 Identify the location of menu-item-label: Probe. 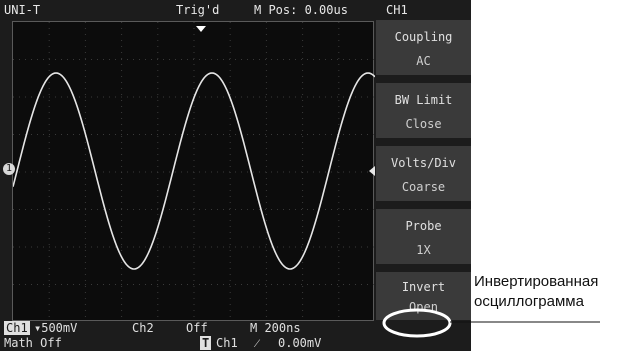
(423, 226).